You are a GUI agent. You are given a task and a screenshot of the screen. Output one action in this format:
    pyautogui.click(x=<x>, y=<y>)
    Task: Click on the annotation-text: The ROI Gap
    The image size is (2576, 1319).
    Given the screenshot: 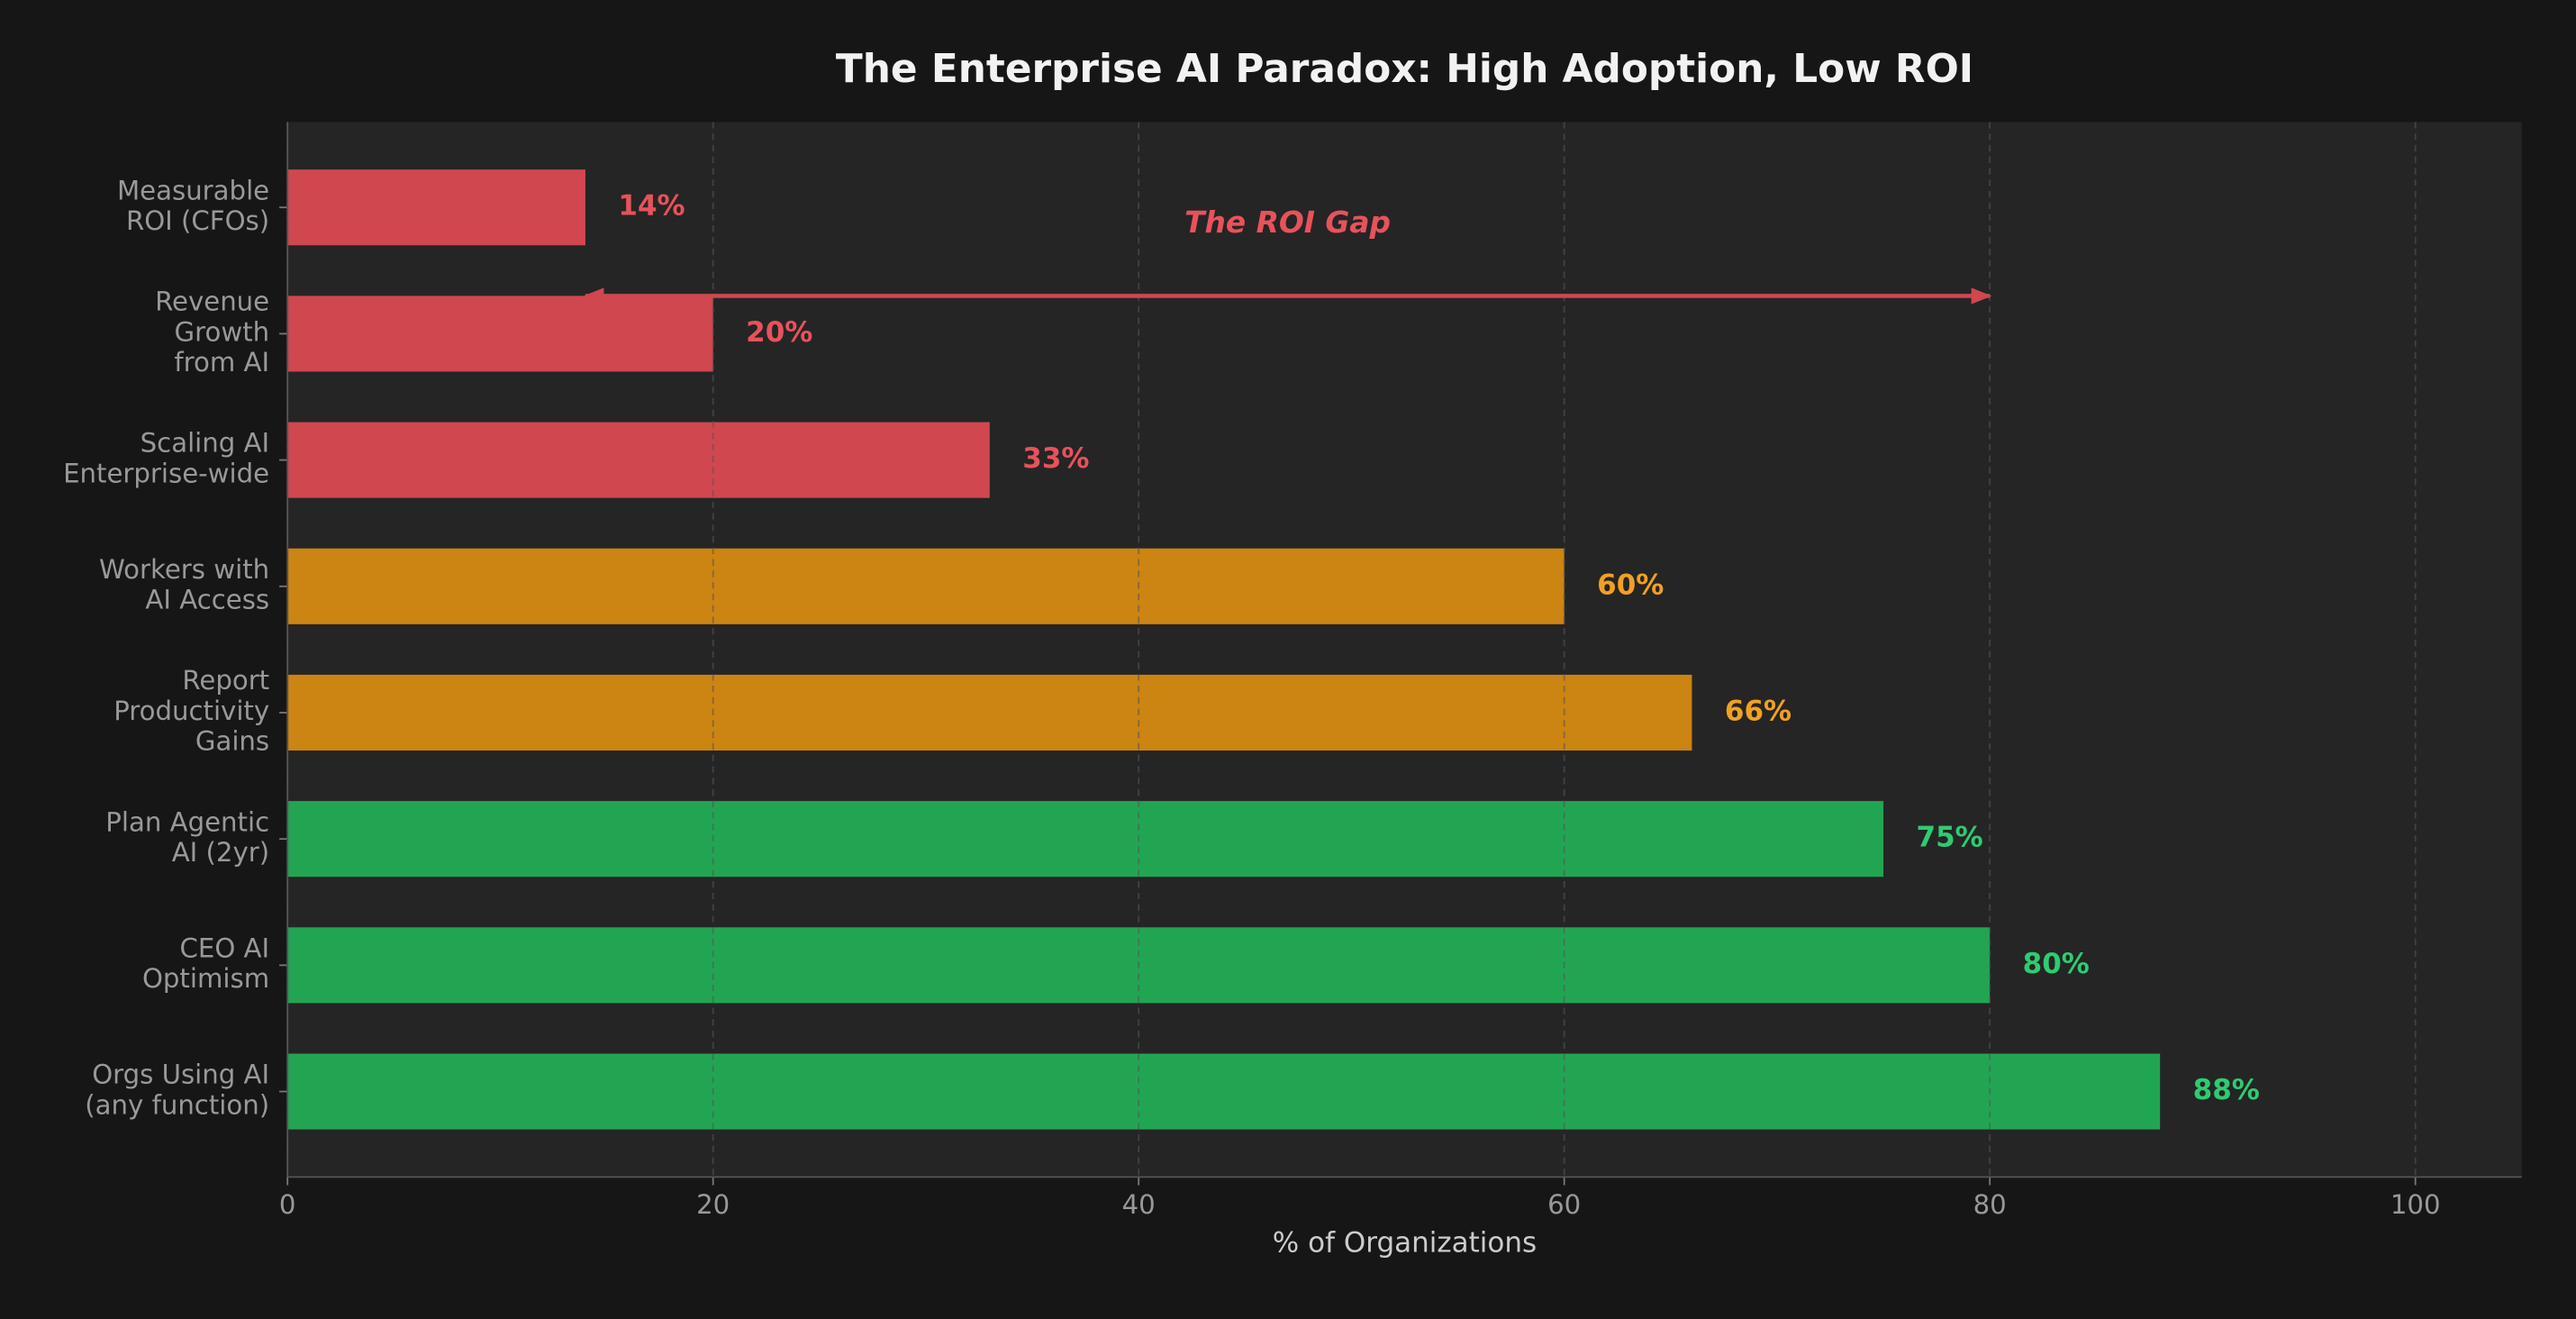 What is the action you would take?
    pyautogui.click(x=1287, y=222)
    